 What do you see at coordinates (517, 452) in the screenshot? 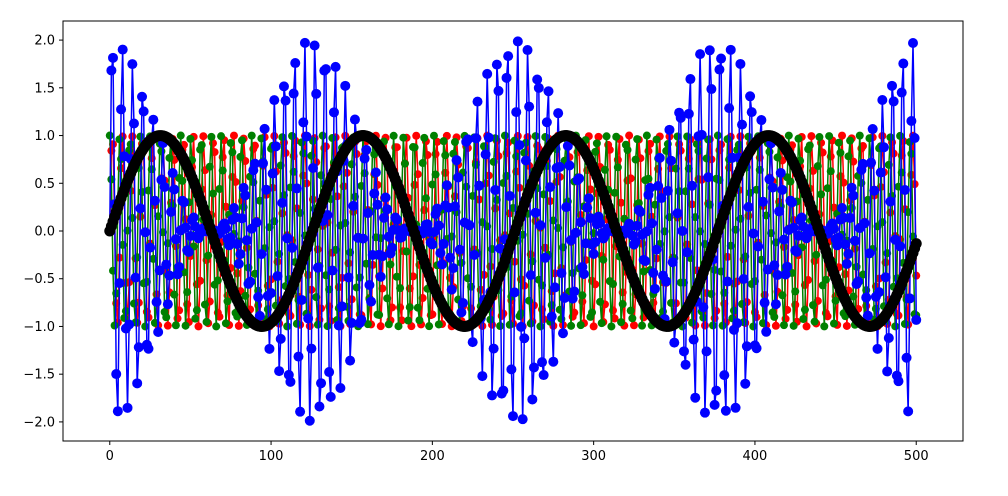
I see `x-axis: 0 100 200 300 400 500` at bounding box center [517, 452].